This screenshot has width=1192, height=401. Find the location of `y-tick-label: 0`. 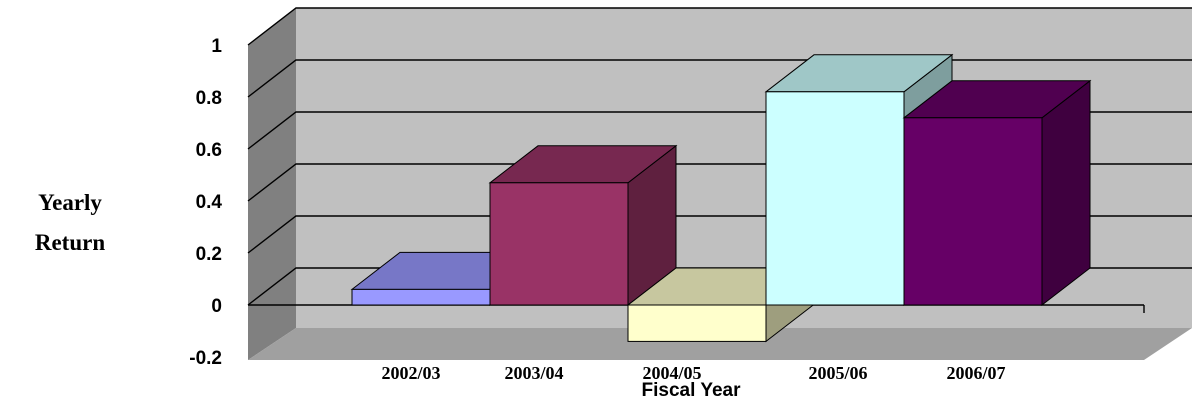

y-tick-label: 0 is located at coordinates (216, 306).